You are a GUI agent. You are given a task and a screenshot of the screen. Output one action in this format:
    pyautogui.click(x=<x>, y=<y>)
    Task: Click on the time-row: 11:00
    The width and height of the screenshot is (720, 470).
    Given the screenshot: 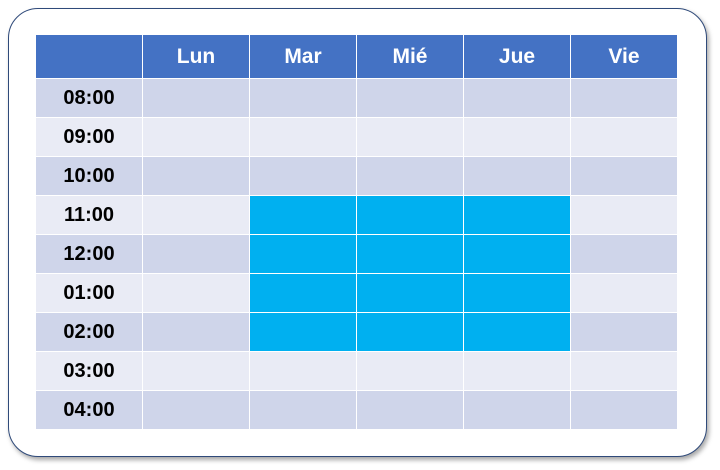 What is the action you would take?
    pyautogui.click(x=356, y=215)
    